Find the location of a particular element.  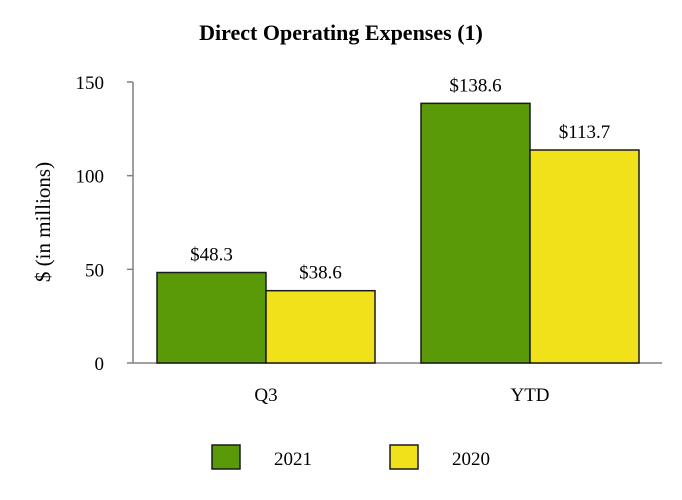

legend: 2021 2020 is located at coordinates (350, 457).